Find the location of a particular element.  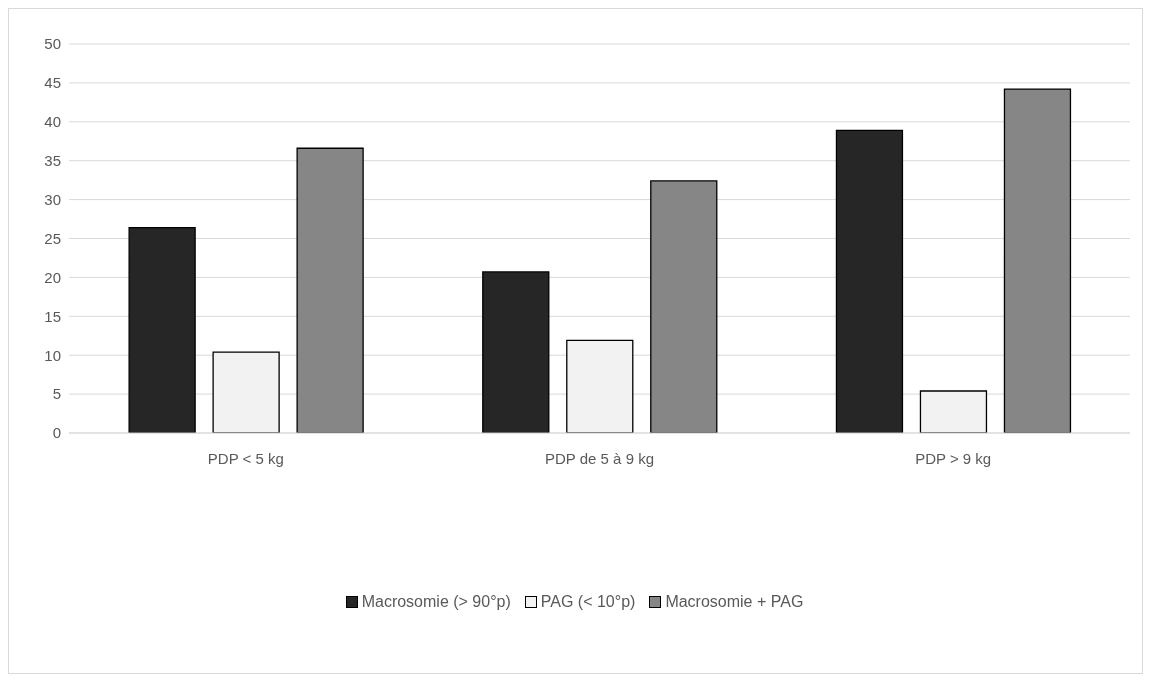

y-tick-label: 25 is located at coordinates (52, 238).